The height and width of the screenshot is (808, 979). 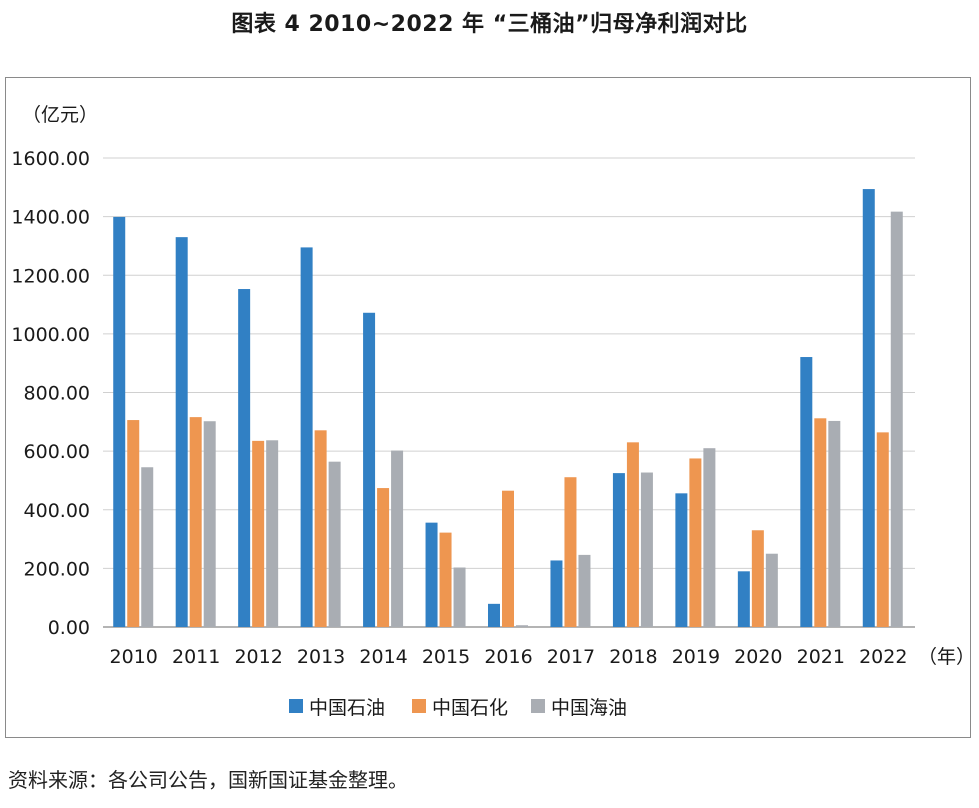 I want to click on legend-label: 中国海油, so click(x=589, y=708).